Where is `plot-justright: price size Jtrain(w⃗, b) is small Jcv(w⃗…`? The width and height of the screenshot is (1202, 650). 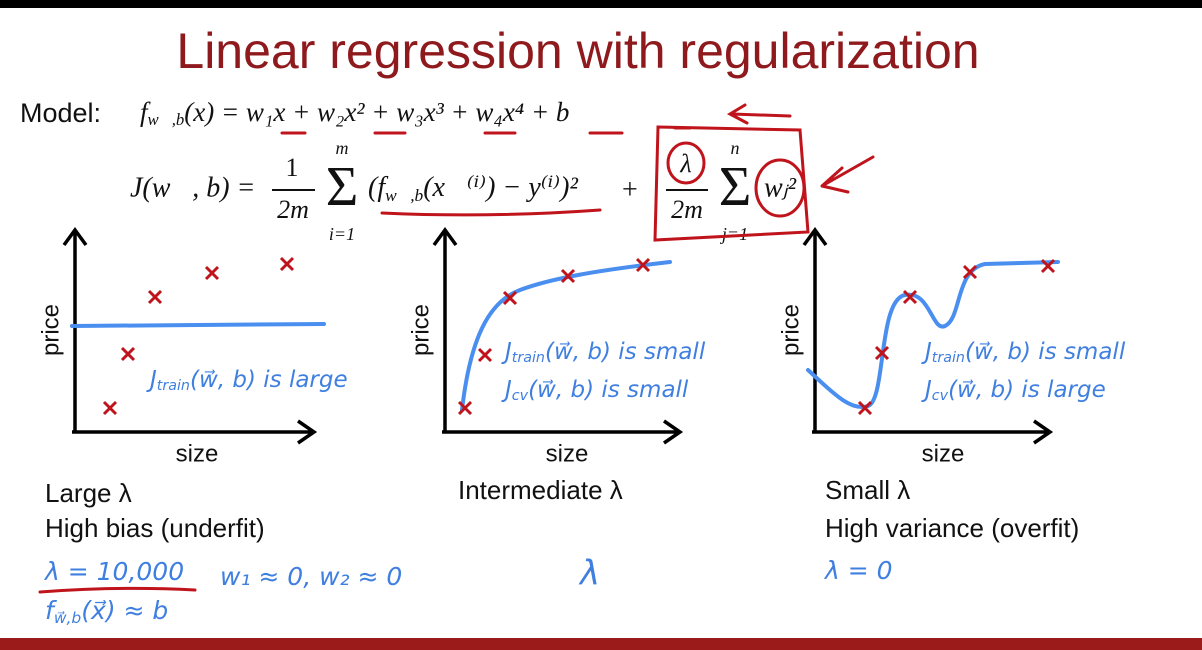
plot-justright: price size Jtrain(w⃗, b) is small Jcv(w⃗… is located at coordinates (556, 410).